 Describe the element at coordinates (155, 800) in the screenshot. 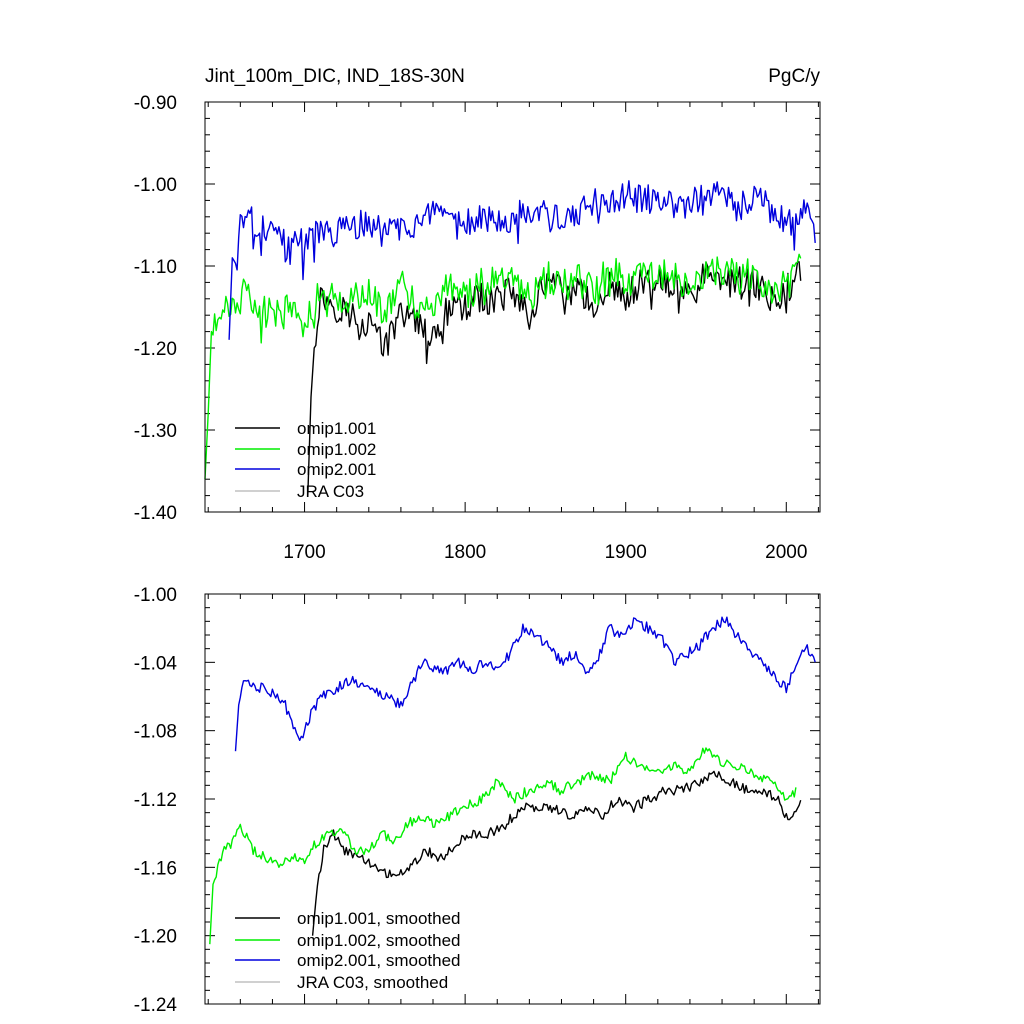

I see `y-tick-label: -1.12` at that location.